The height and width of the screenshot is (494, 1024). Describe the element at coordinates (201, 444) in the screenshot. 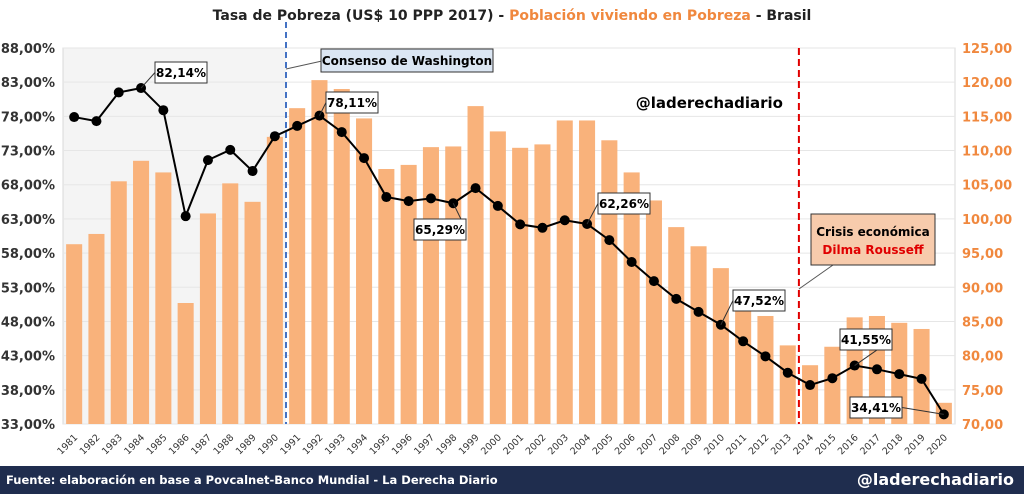

I see `x-tick-label: 1987` at that location.